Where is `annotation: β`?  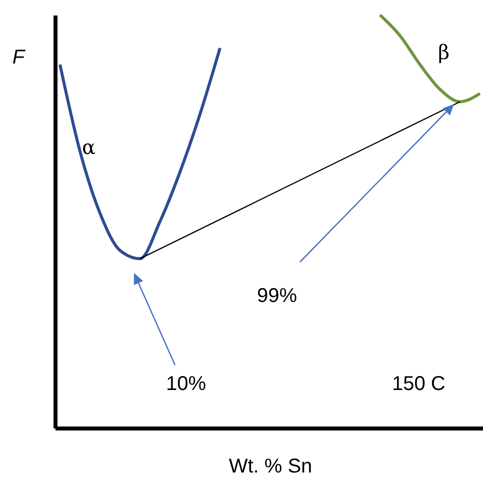 annotation: β is located at coordinates (444, 52).